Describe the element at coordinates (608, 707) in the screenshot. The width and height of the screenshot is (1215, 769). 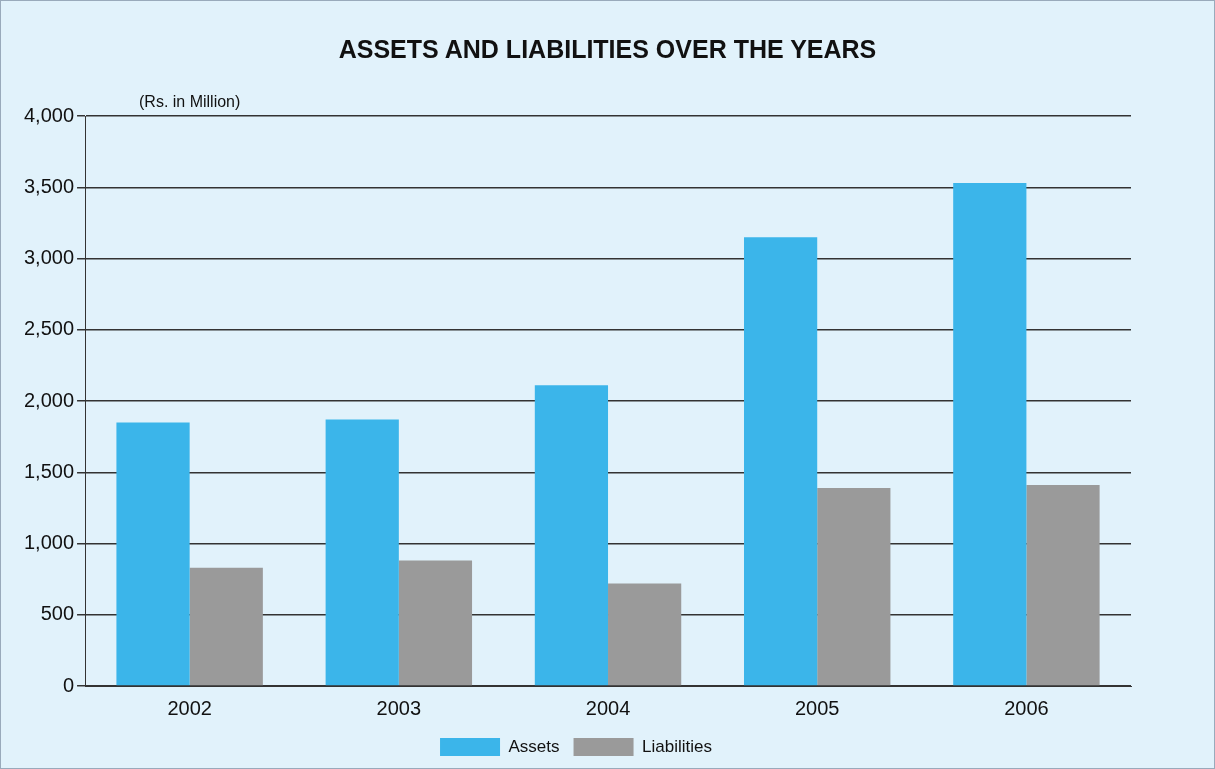
I see `x-tick-label: 2004` at that location.